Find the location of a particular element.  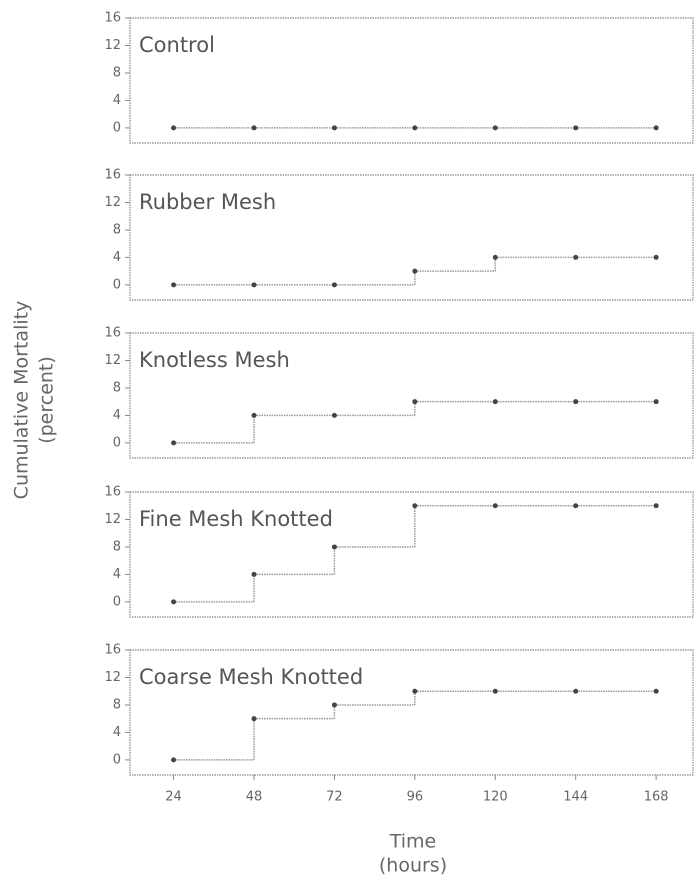

x-tick-label: 96 is located at coordinates (415, 797).